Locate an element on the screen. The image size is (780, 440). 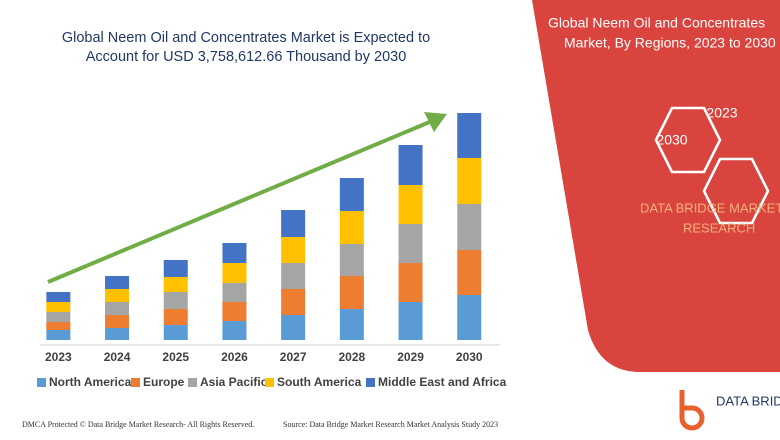
logo-text: DATA BRIDGE is located at coordinates (748, 400).